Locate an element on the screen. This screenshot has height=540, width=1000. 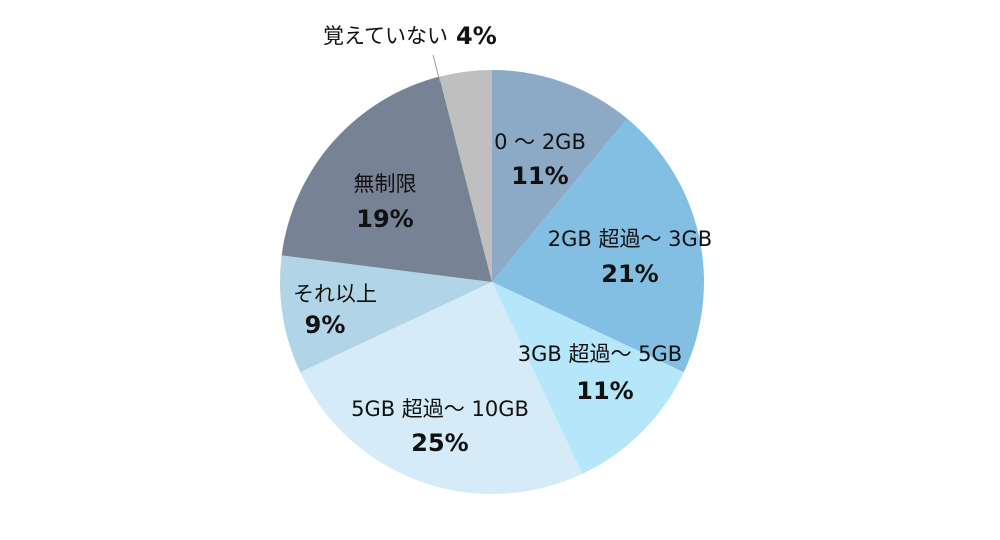
slice-label: 覚えていない is located at coordinates (385, 36).